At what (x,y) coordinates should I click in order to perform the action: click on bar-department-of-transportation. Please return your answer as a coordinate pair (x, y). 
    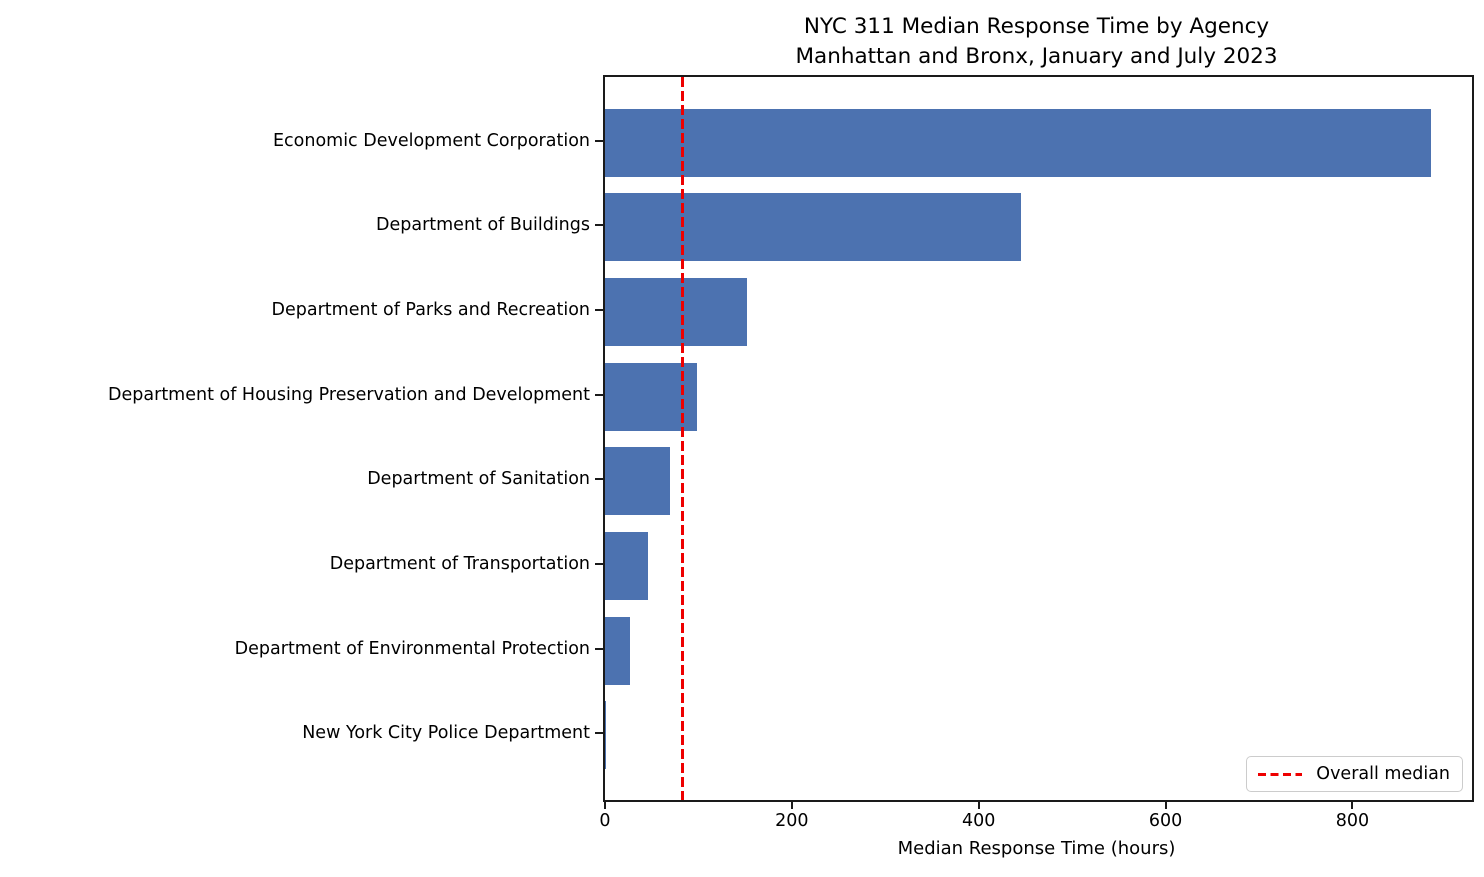
    Looking at the image, I should click on (626, 566).